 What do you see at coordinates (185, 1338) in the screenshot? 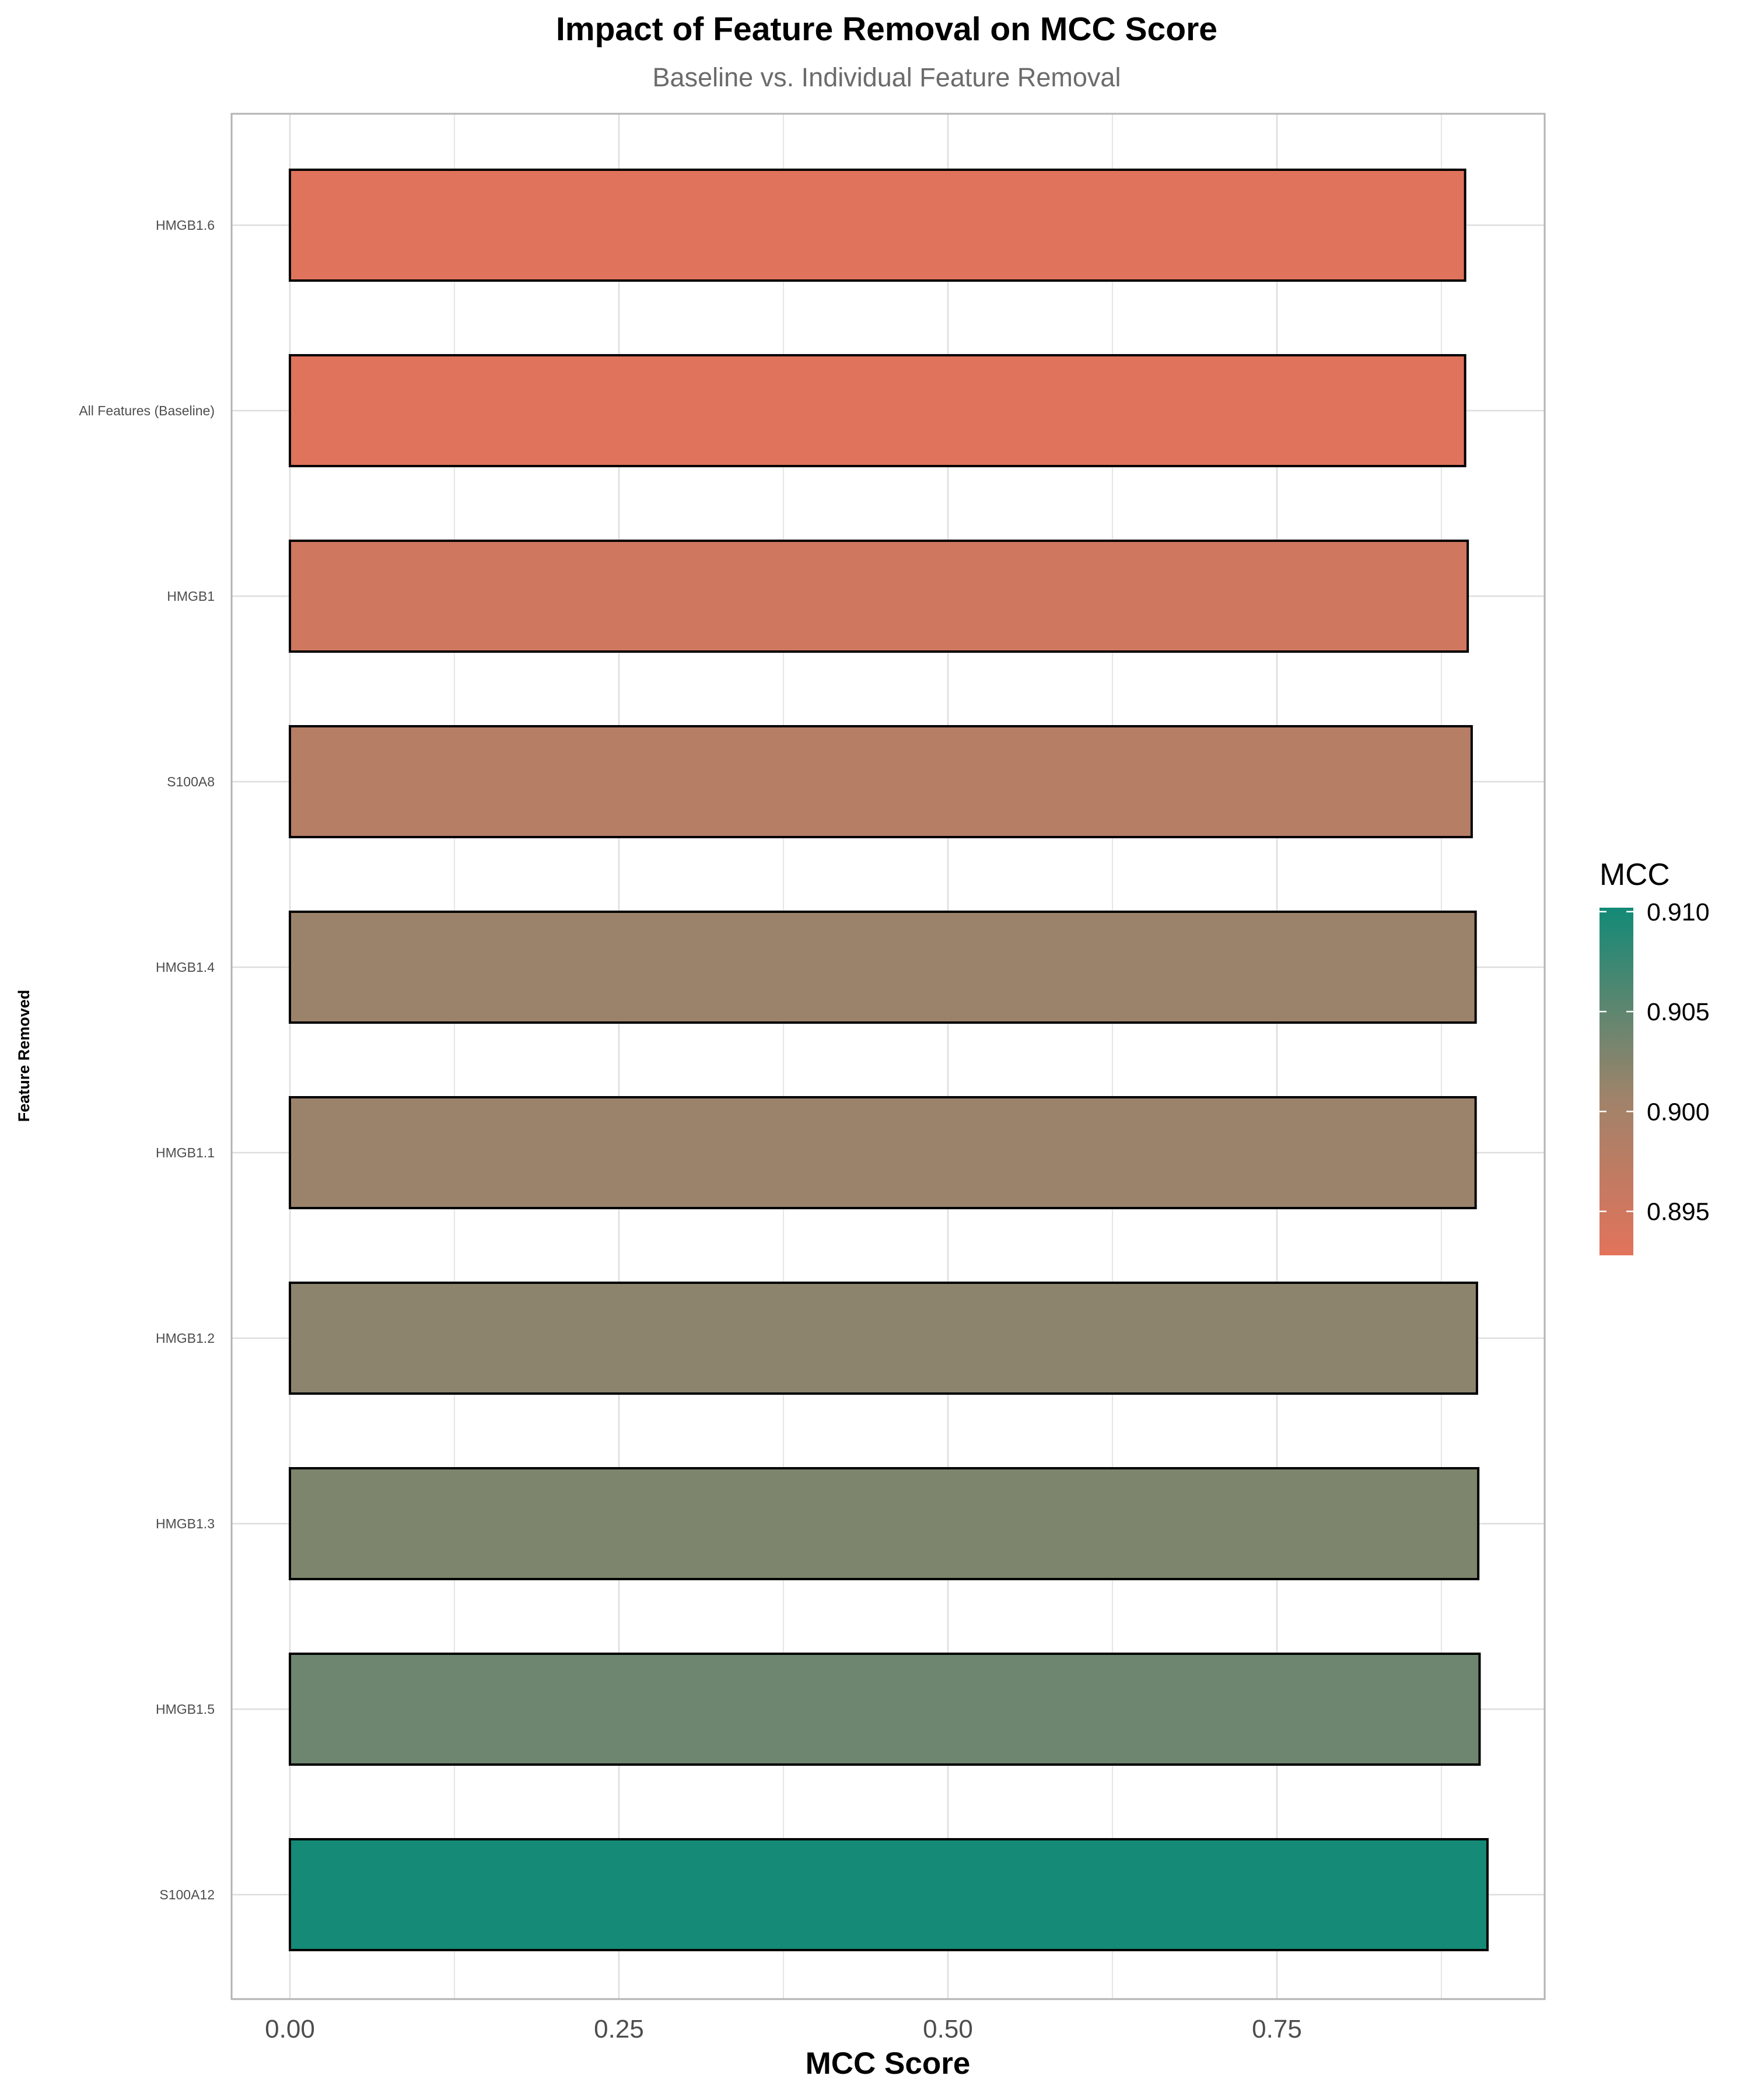
I see `y-tick-label: HMGB1.2` at bounding box center [185, 1338].